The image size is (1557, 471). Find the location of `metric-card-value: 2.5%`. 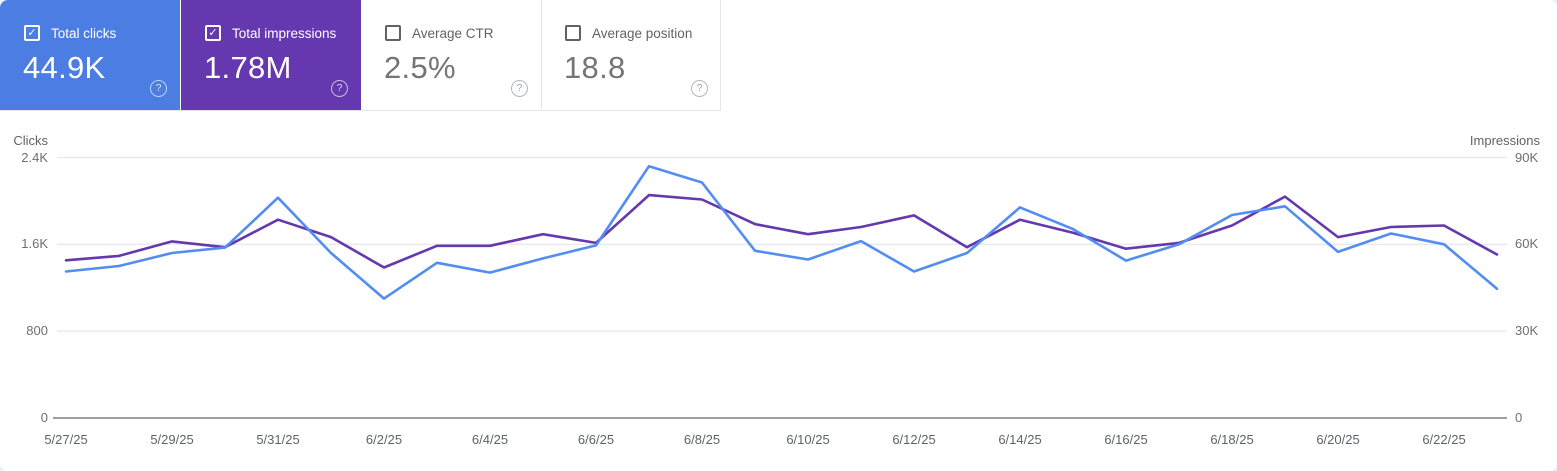

metric-card-value: 2.5% is located at coordinates (420, 67).